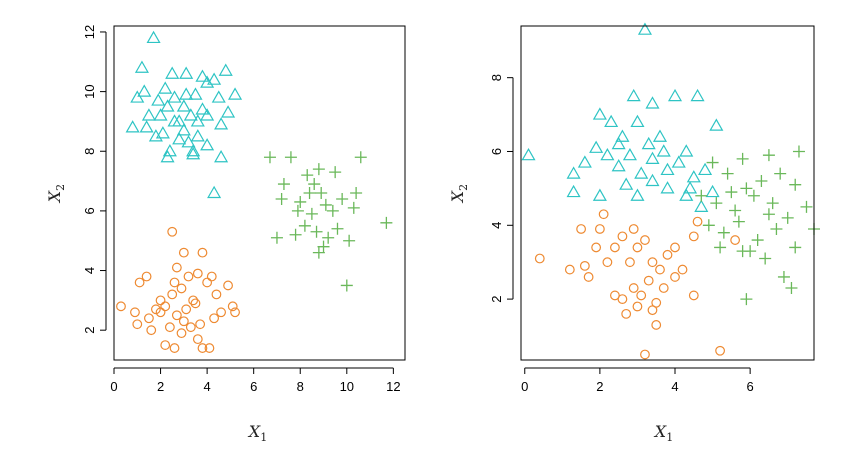 This screenshot has height=467, width=847. What do you see at coordinates (257, 433) in the screenshot?
I see `left-x-axis-title: X1` at bounding box center [257, 433].